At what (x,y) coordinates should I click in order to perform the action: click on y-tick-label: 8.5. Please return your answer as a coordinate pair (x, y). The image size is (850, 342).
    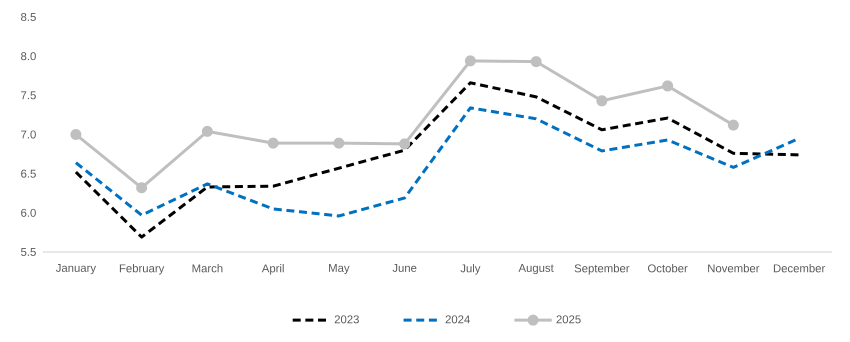
    Looking at the image, I should click on (28, 16).